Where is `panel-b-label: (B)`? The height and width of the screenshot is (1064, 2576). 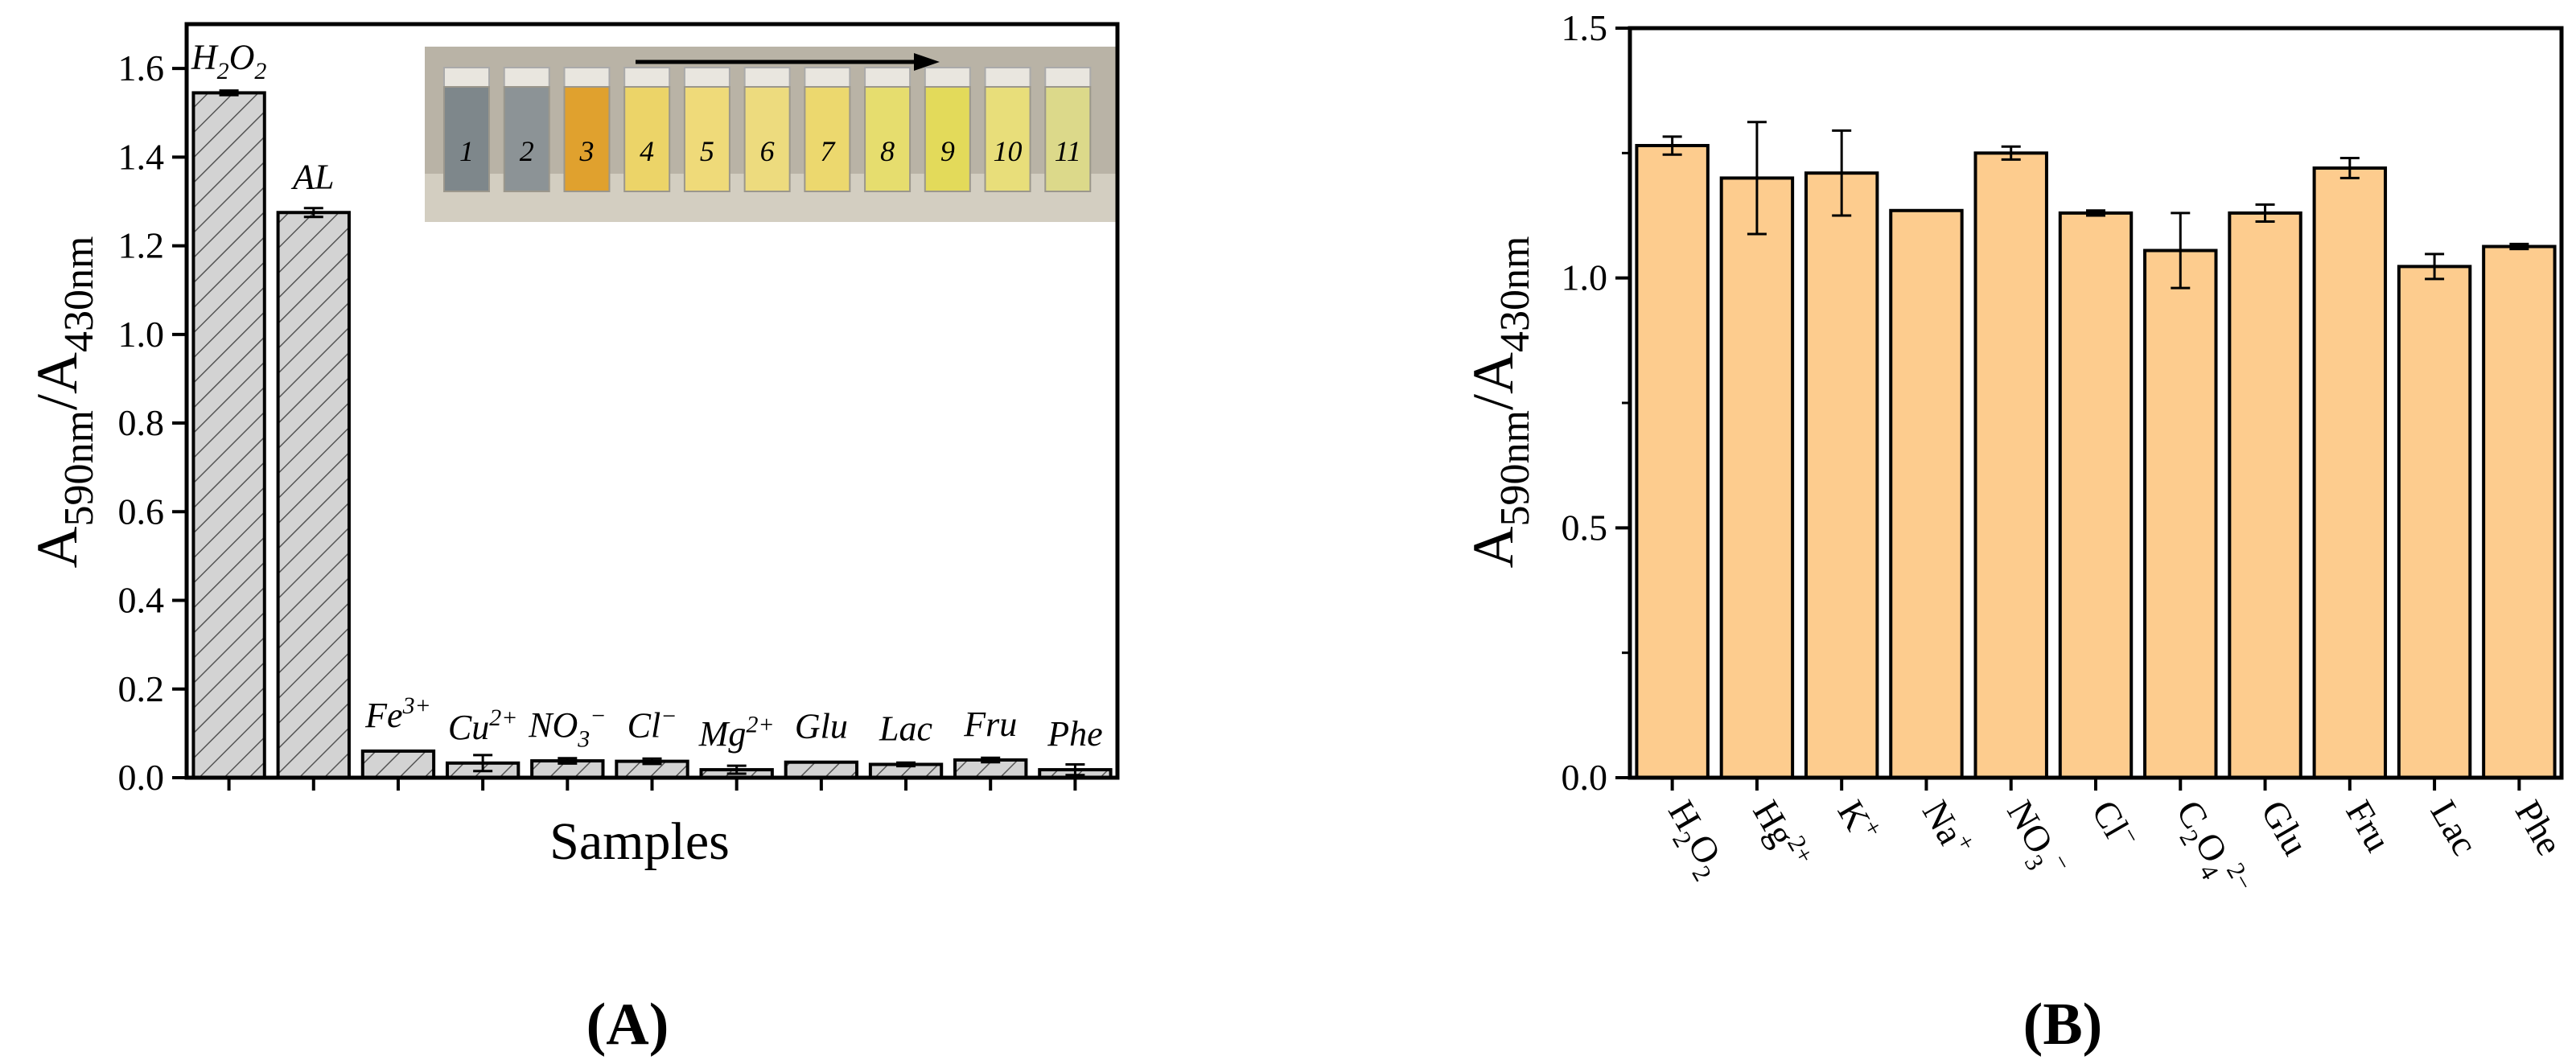
panel-b-label: (B) is located at coordinates (2063, 1025).